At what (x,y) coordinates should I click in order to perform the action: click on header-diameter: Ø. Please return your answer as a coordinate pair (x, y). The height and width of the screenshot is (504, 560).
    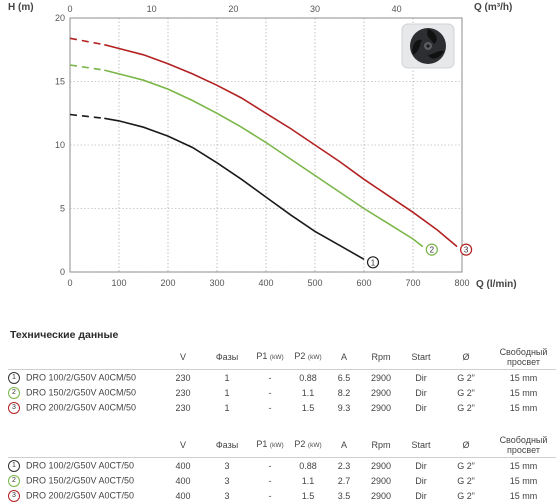
    Looking at the image, I should click on (466, 445).